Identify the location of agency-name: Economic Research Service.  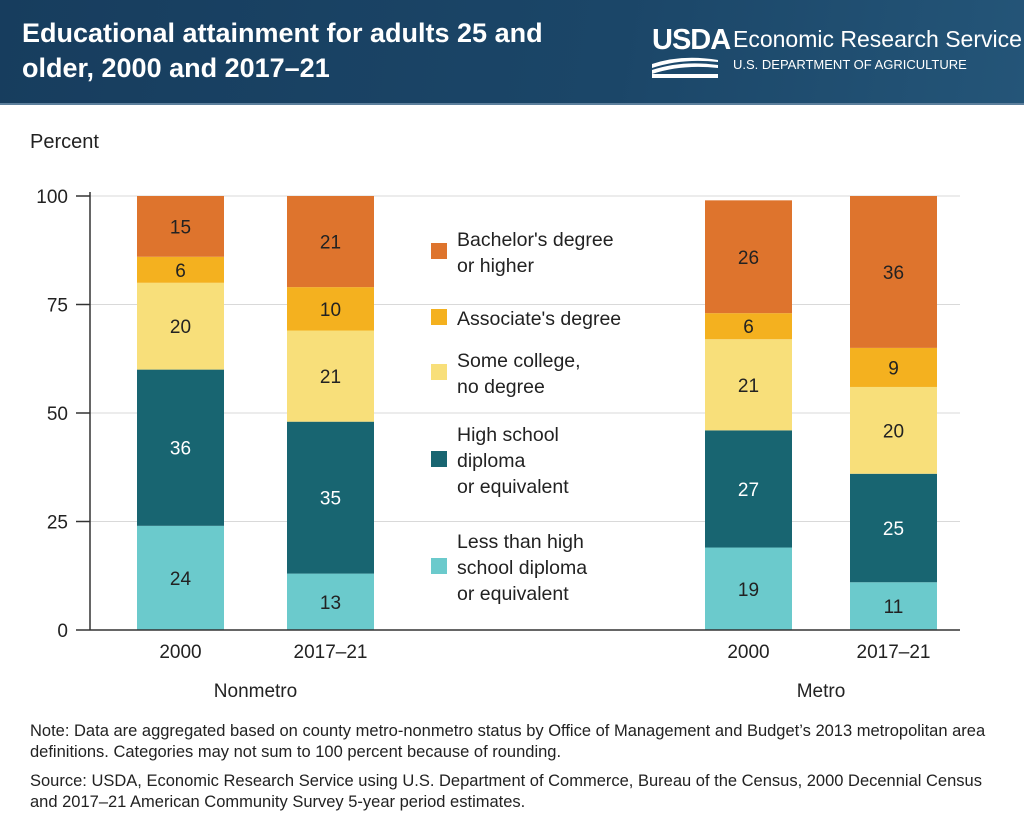
(877, 39).